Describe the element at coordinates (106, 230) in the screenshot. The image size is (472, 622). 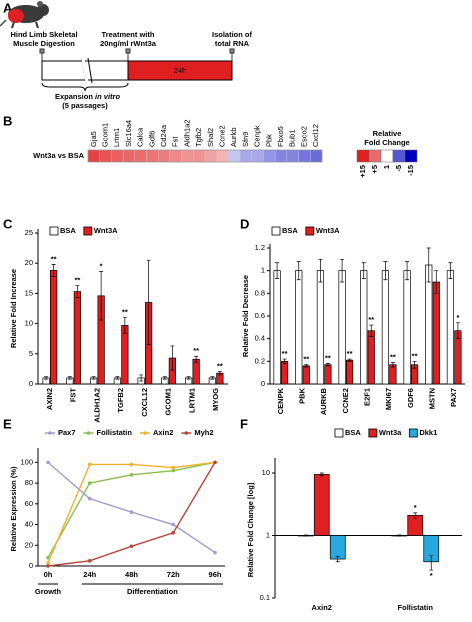
I see `legend-label: Wnt3A` at that location.